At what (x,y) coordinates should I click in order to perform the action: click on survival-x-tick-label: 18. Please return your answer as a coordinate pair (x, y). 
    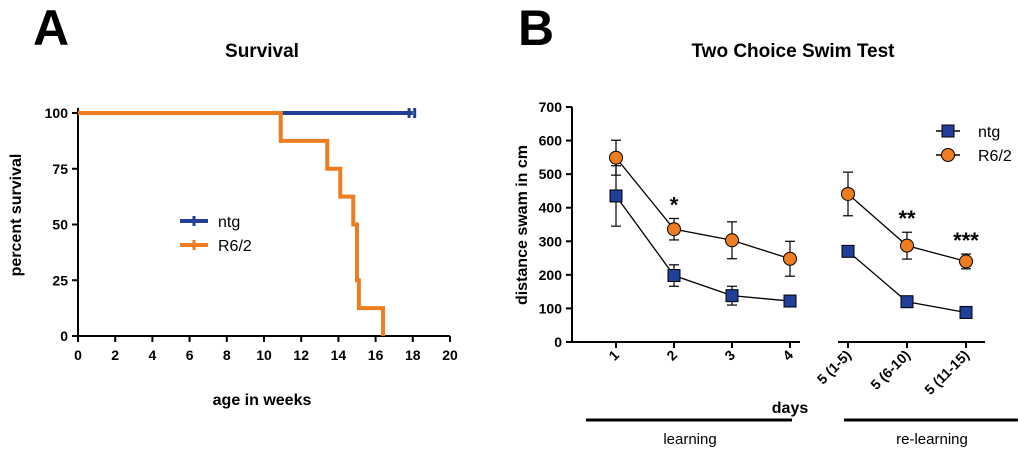
    Looking at the image, I should click on (413, 355).